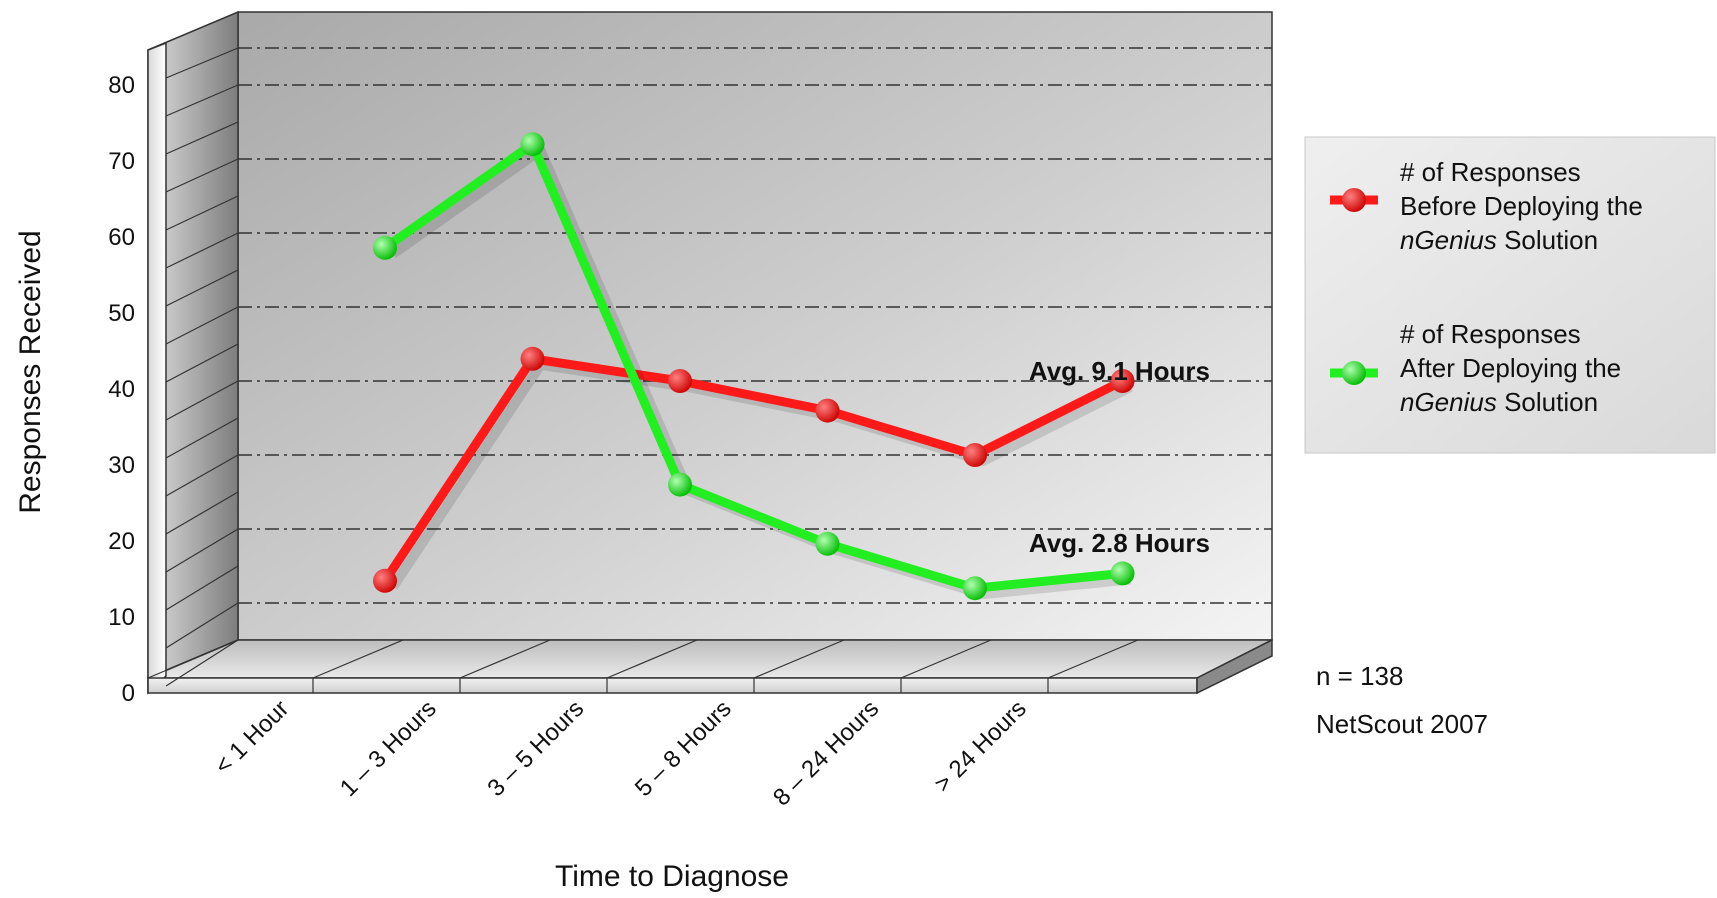 The width and height of the screenshot is (1717, 898). Describe the element at coordinates (121, 313) in the screenshot. I see `y-tick-label: 50` at that location.